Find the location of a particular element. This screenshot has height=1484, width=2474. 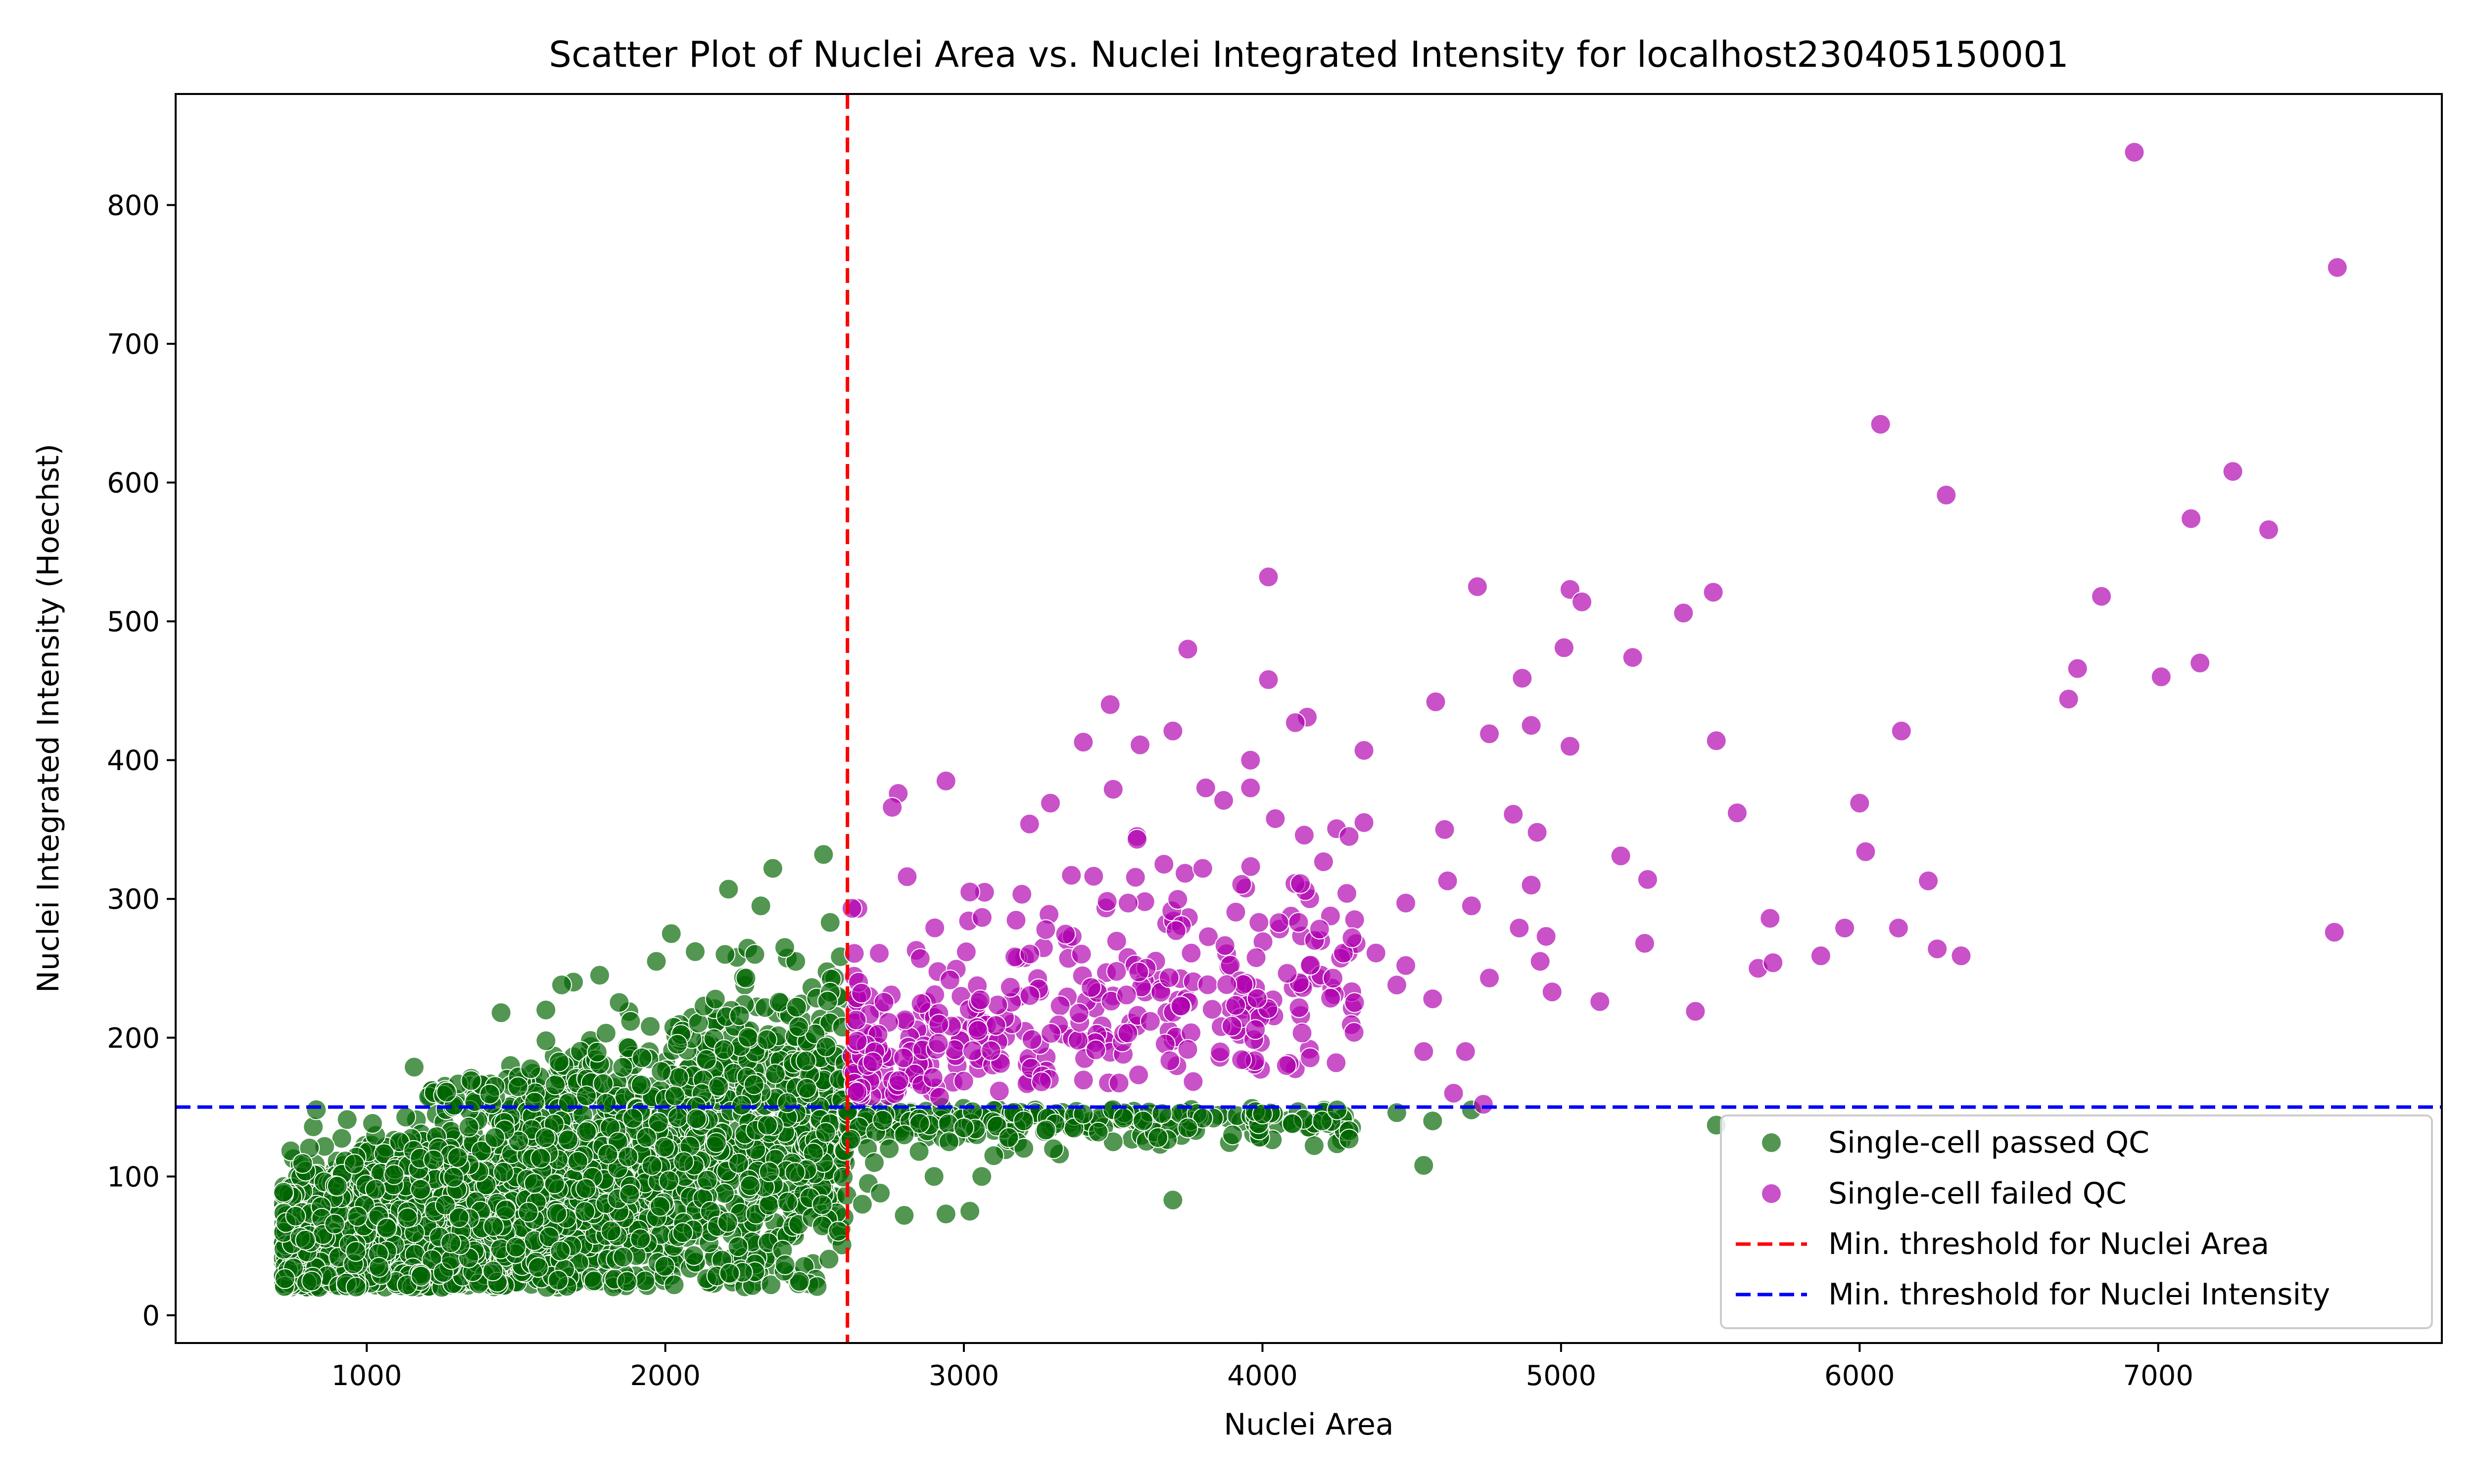

x-tick-label: 2000 is located at coordinates (666, 1376).